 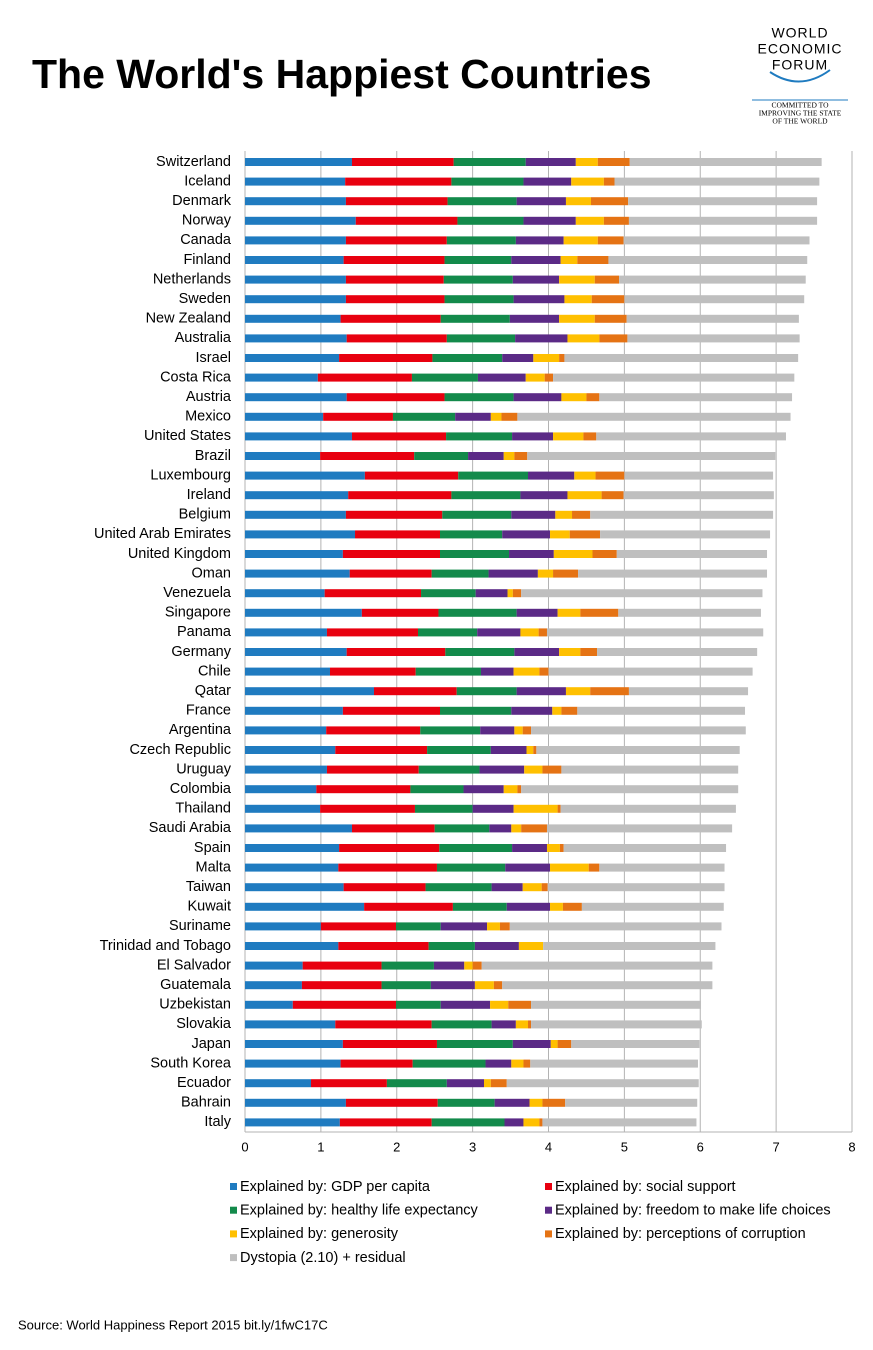 What do you see at coordinates (335, 1187) in the screenshot?
I see `legend-label: Explained by: GDP per capita` at bounding box center [335, 1187].